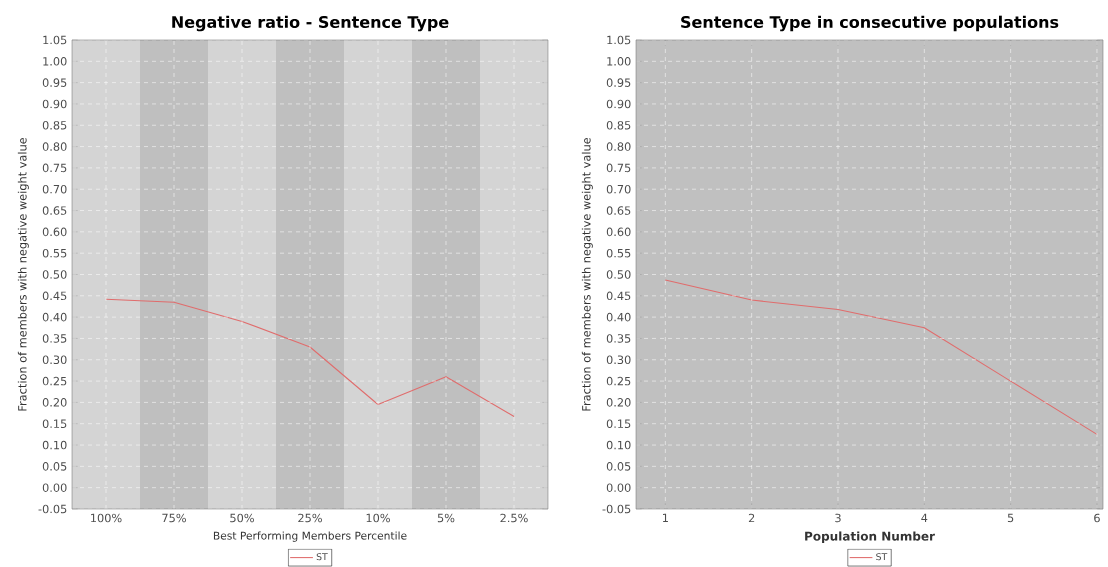 This screenshot has width=1108, height=567. What do you see at coordinates (446, 518) in the screenshot?
I see `x-tick-label: 5%` at bounding box center [446, 518].